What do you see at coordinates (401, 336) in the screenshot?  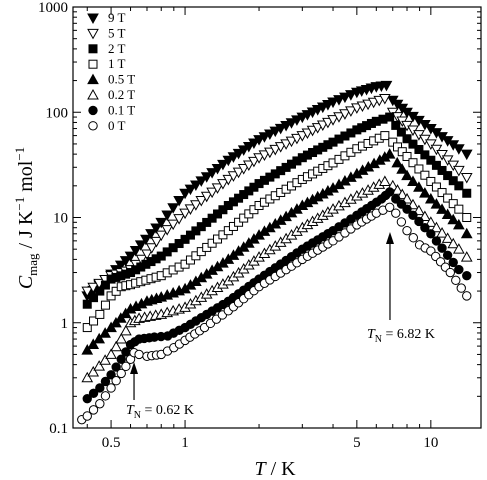 I see `annotation-label: TN = 6.82 K` at bounding box center [401, 336].